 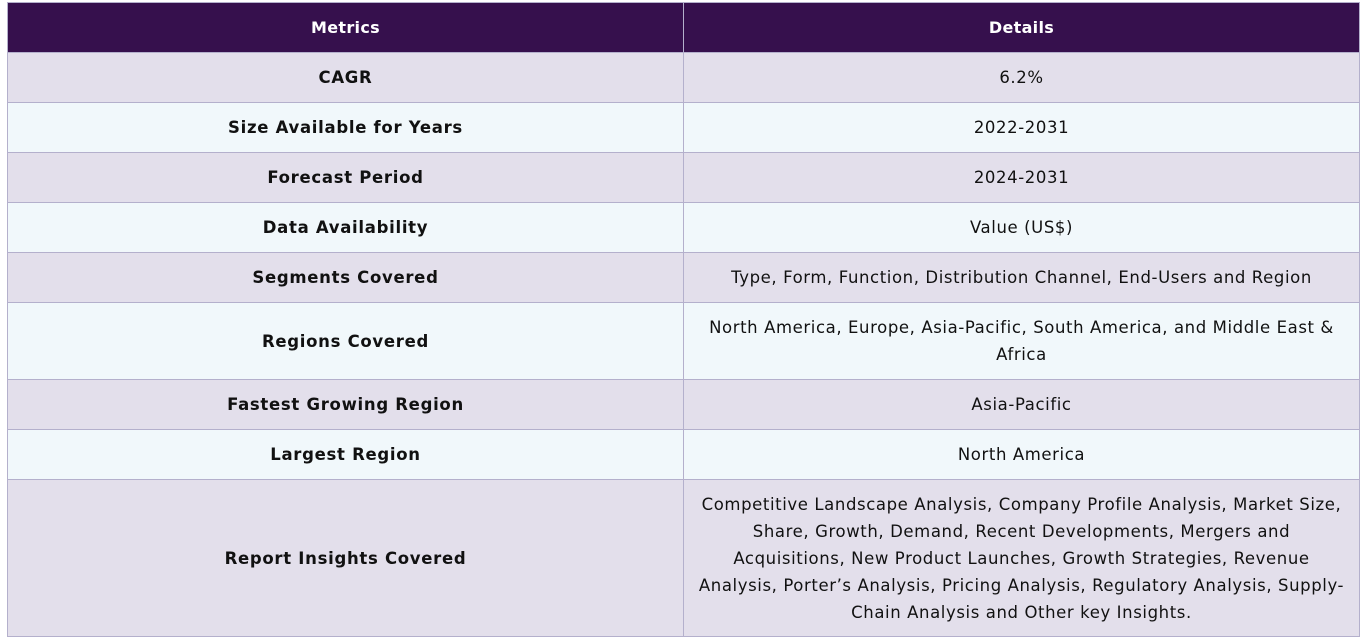 What do you see at coordinates (345, 277) in the screenshot?
I see `row-metric-segments-covered: Segments Covered` at bounding box center [345, 277].